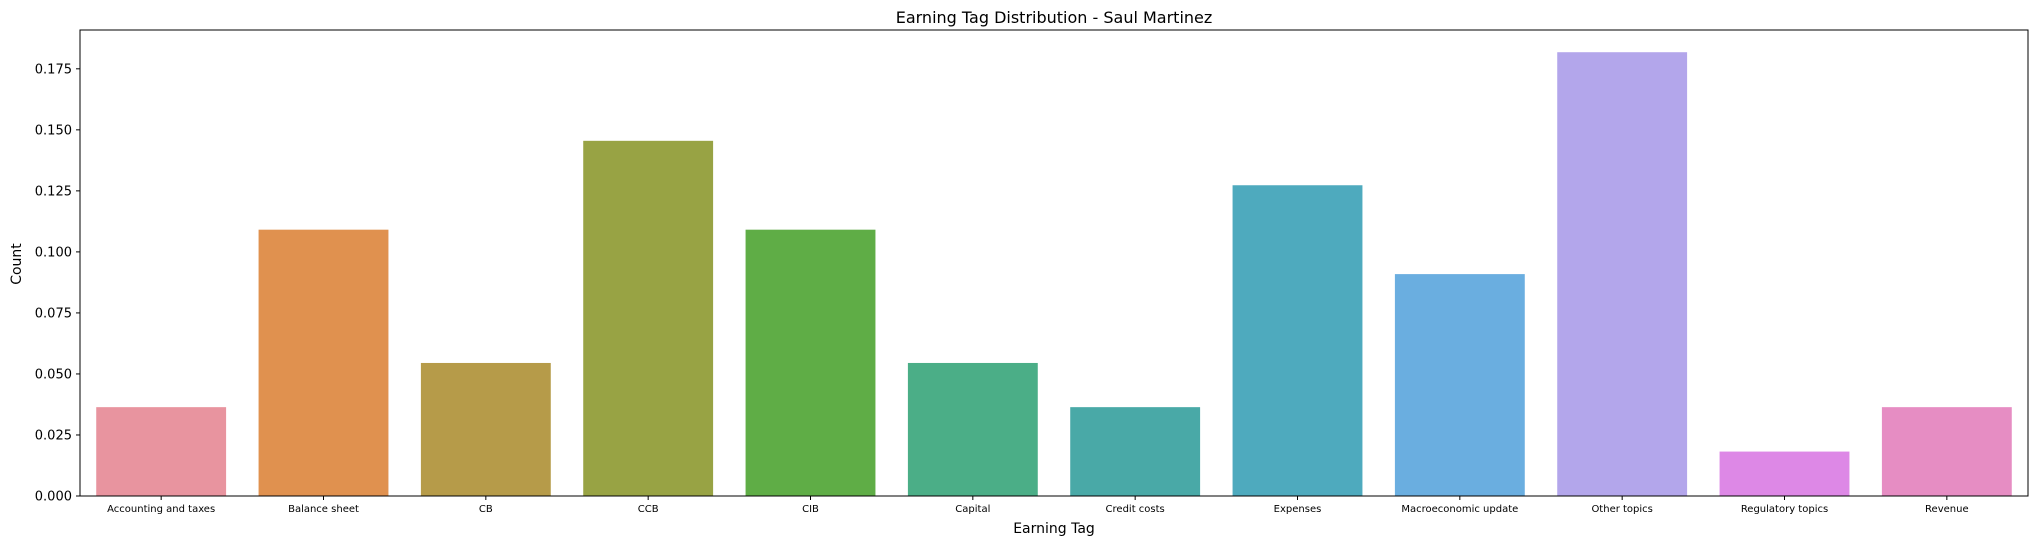 The width and height of the screenshot is (2029, 545). Describe the element at coordinates (1946, 451) in the screenshot. I see `bar-revenue` at that location.